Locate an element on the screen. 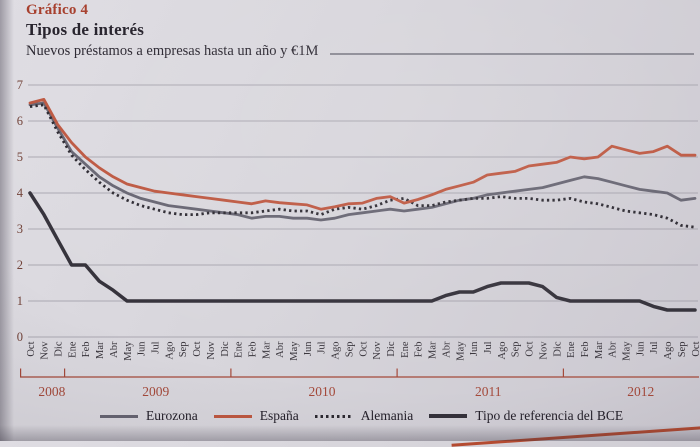 This screenshot has height=447, width=700. chart-number-kicker: Gráfico 4 is located at coordinates (57, 10).